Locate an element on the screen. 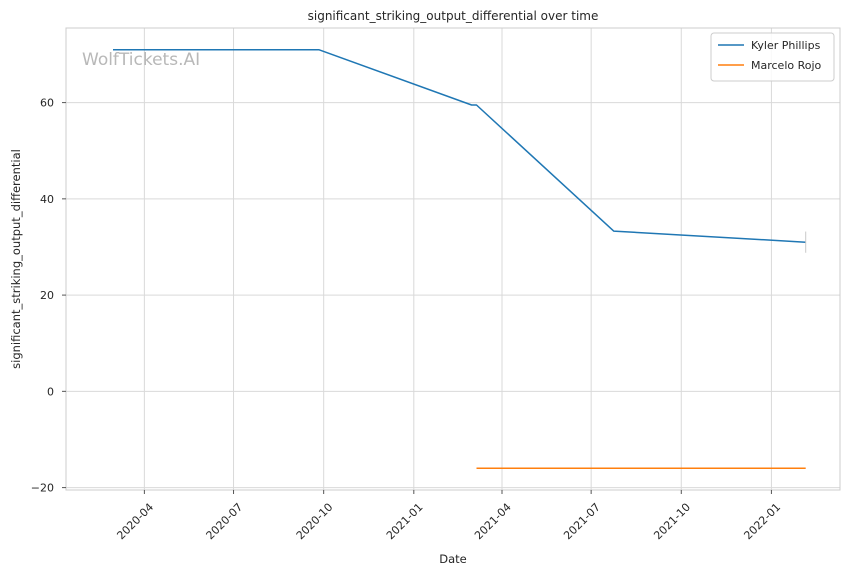  legend: Kyler Phillips Marcelo Rojo is located at coordinates (772, 57).